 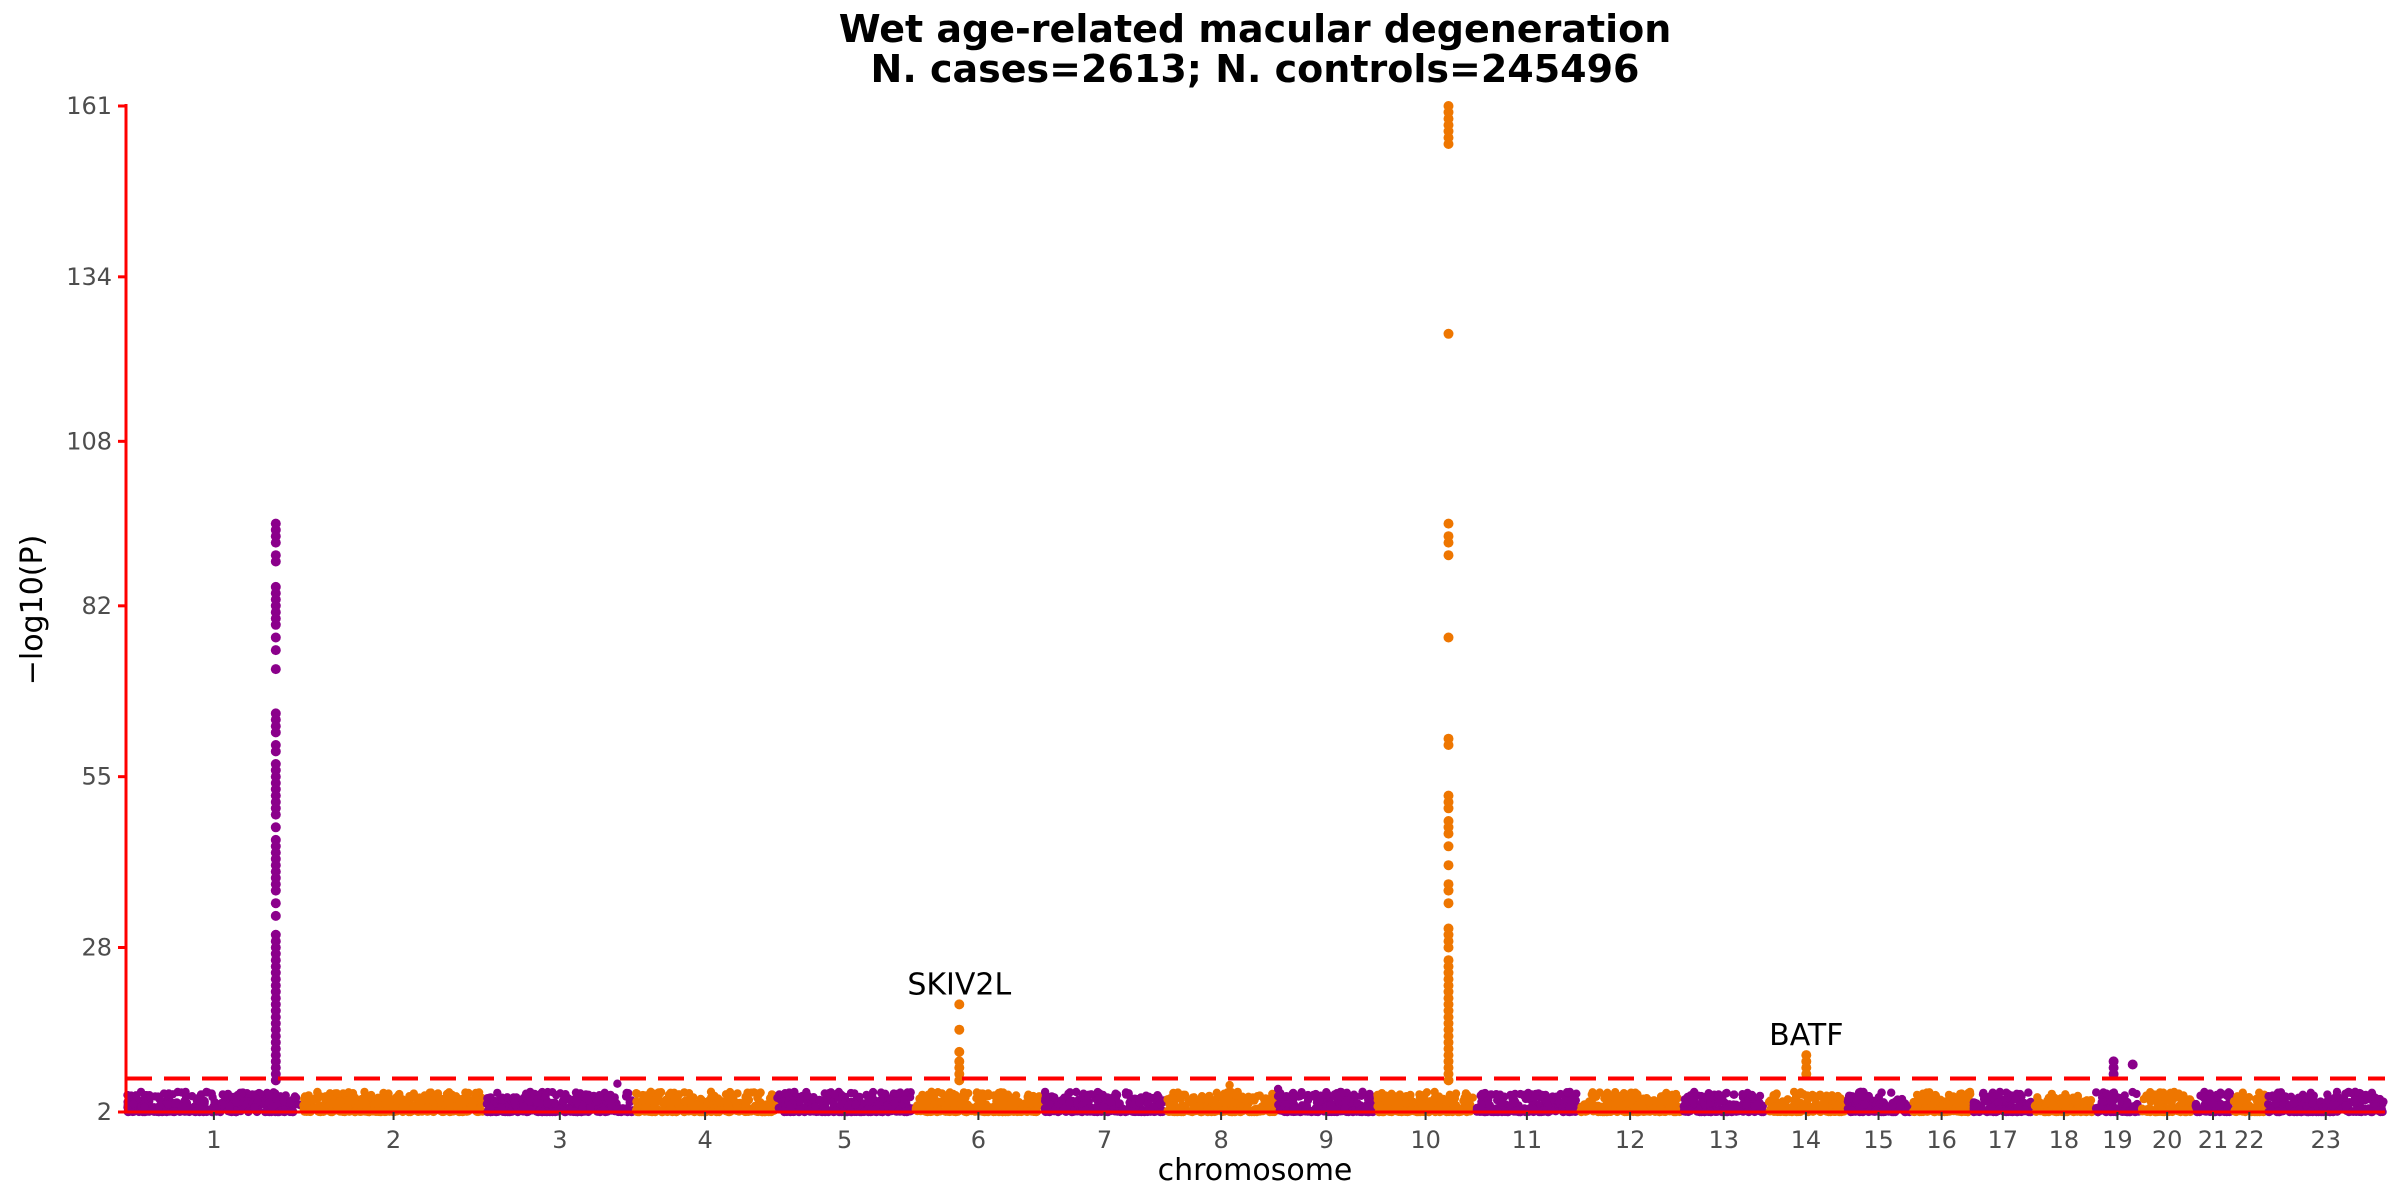 What do you see at coordinates (89, 441) in the screenshot?
I see `y-tick-label: 108` at bounding box center [89, 441].